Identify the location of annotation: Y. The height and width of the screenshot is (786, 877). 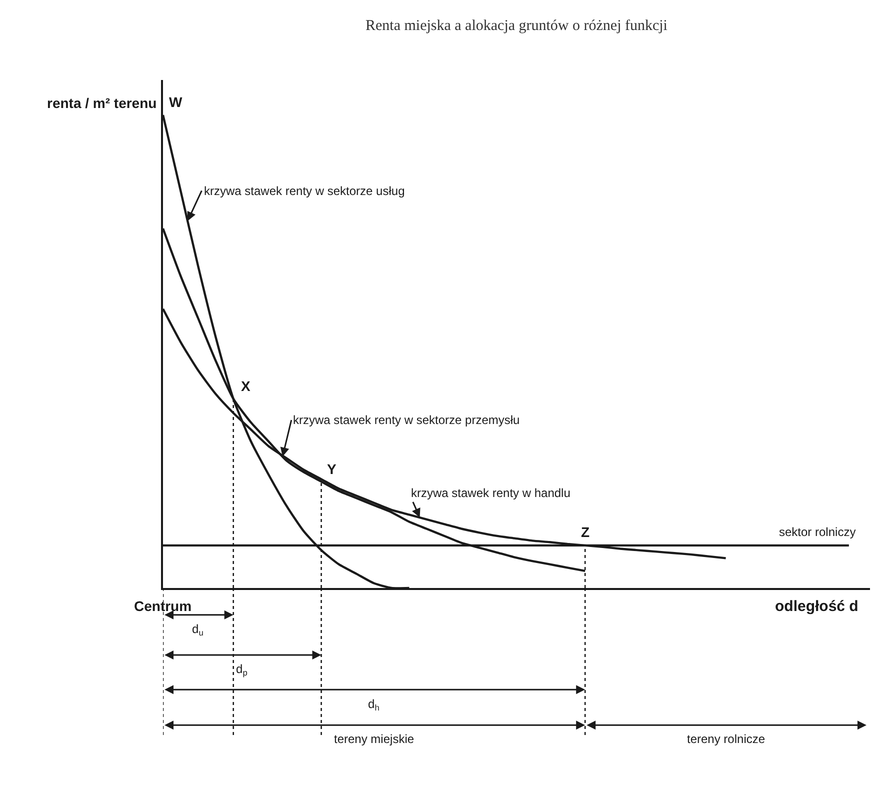
(332, 469).